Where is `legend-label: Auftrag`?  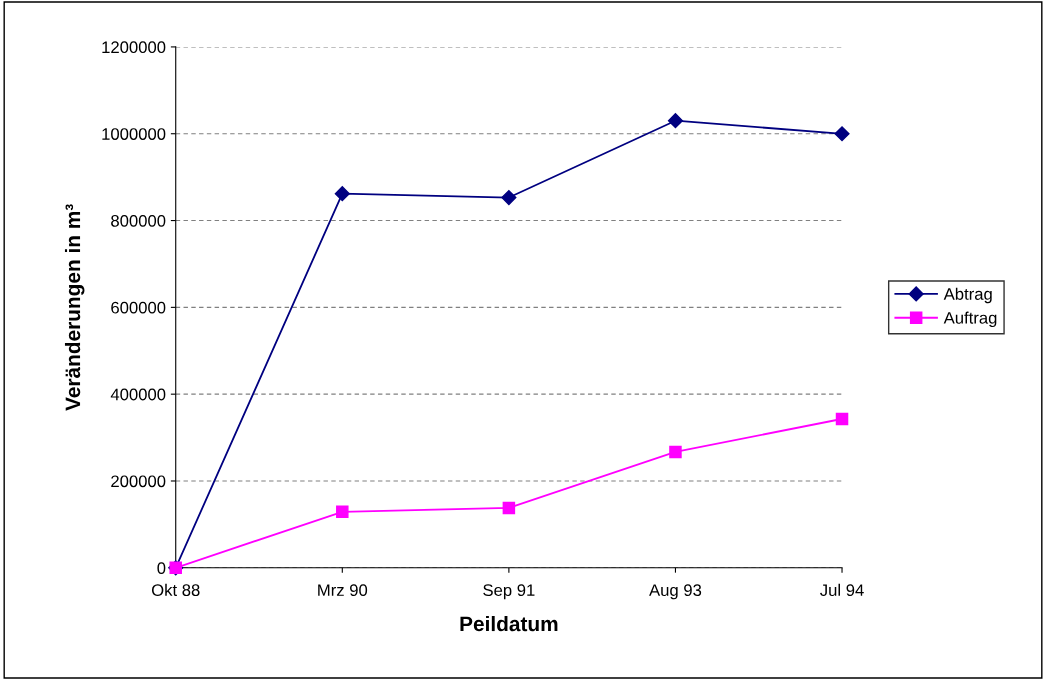 legend-label: Auftrag is located at coordinates (970, 319).